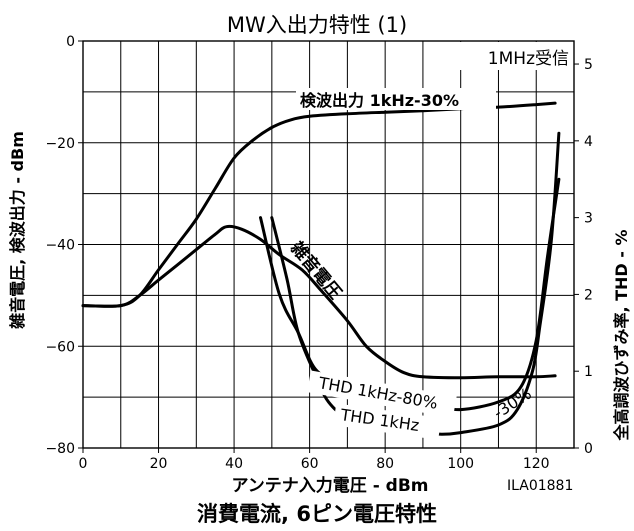 Image resolution: width=634 pixels, height=531 pixels. What do you see at coordinates (60, 449) in the screenshot?
I see `y-left-tick-label: −80` at bounding box center [60, 449].